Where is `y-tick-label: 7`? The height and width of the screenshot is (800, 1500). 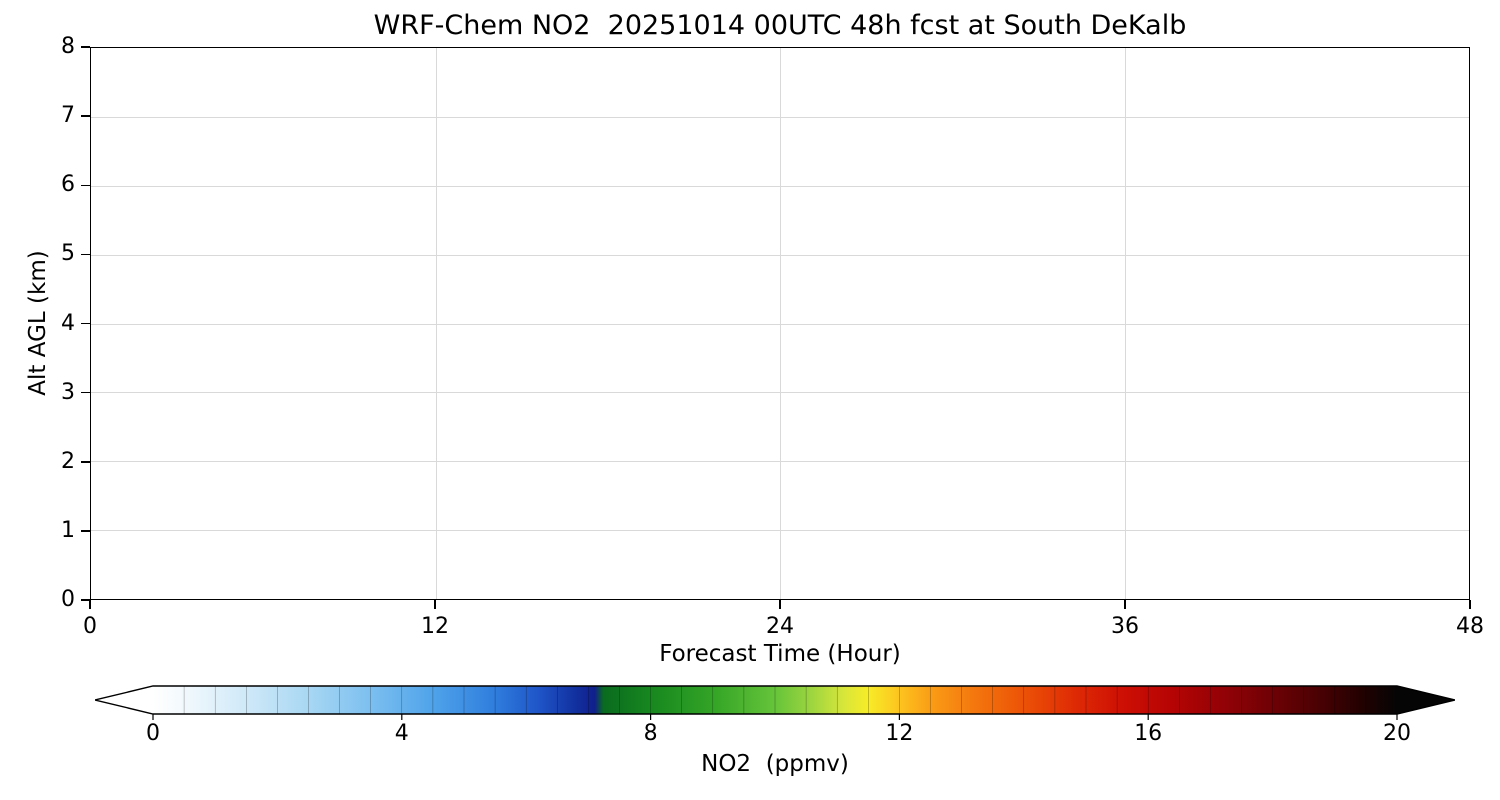
y-tick-label: 7 is located at coordinates (68, 116).